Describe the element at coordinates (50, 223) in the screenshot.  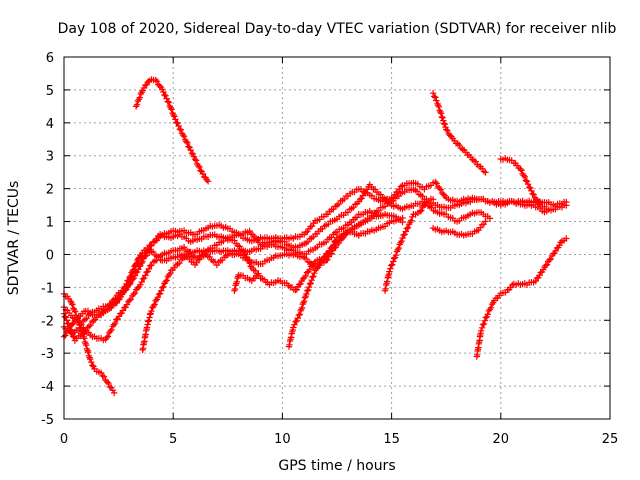
I see `y-tick-label: 1` at that location.